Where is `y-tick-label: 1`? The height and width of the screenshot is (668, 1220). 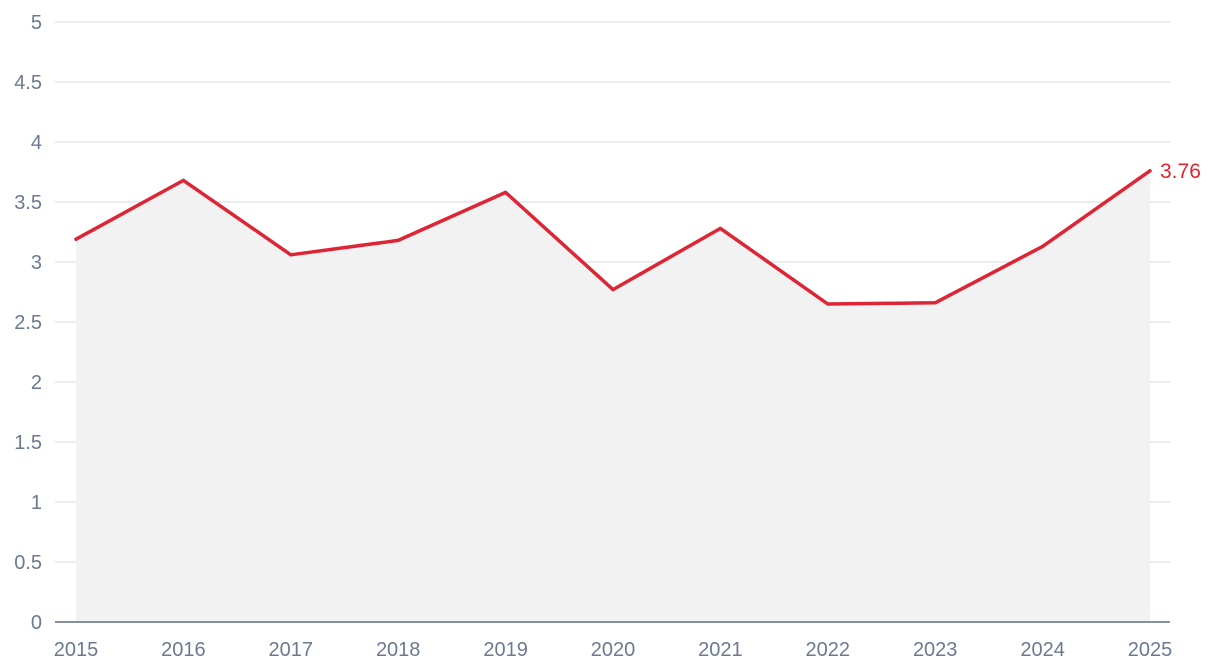
y-tick-label: 1 is located at coordinates (36, 503).